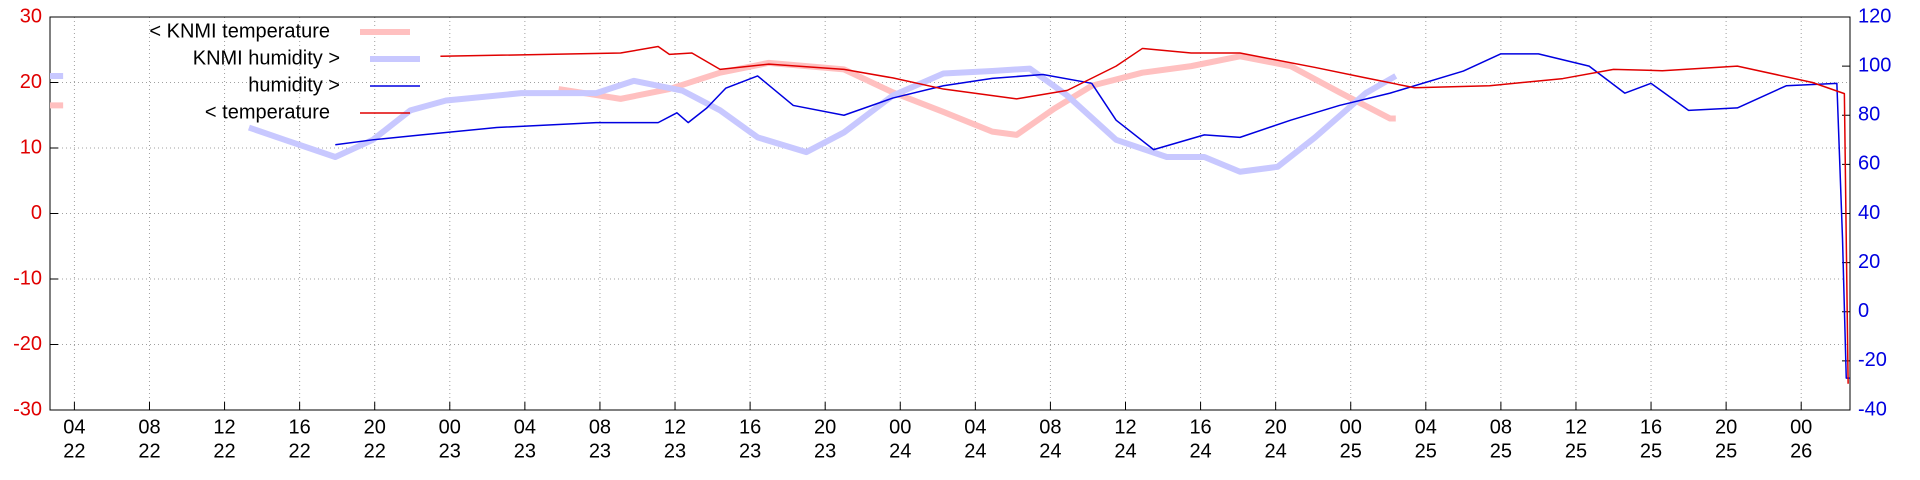 The width and height of the screenshot is (1920, 480). What do you see at coordinates (1869, 164) in the screenshot?
I see `y2-tick-label: 60` at bounding box center [1869, 164].